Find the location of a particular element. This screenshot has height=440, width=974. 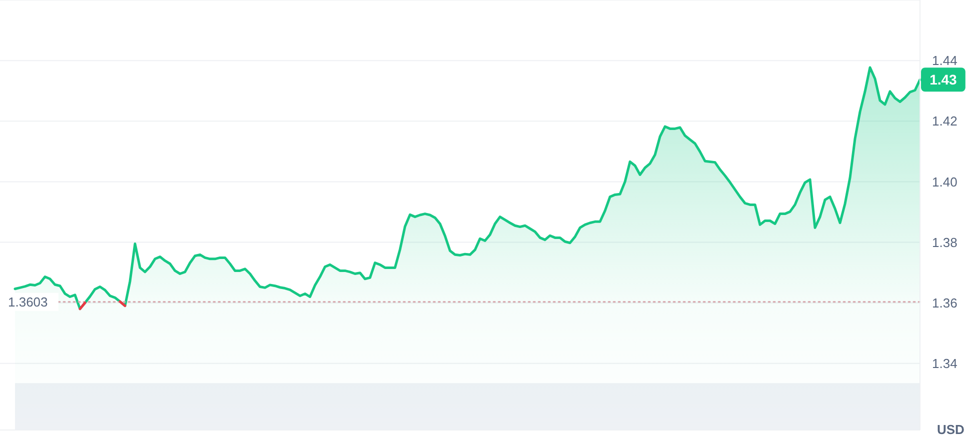

y-tick-label: 1.44 is located at coordinates (945, 60).